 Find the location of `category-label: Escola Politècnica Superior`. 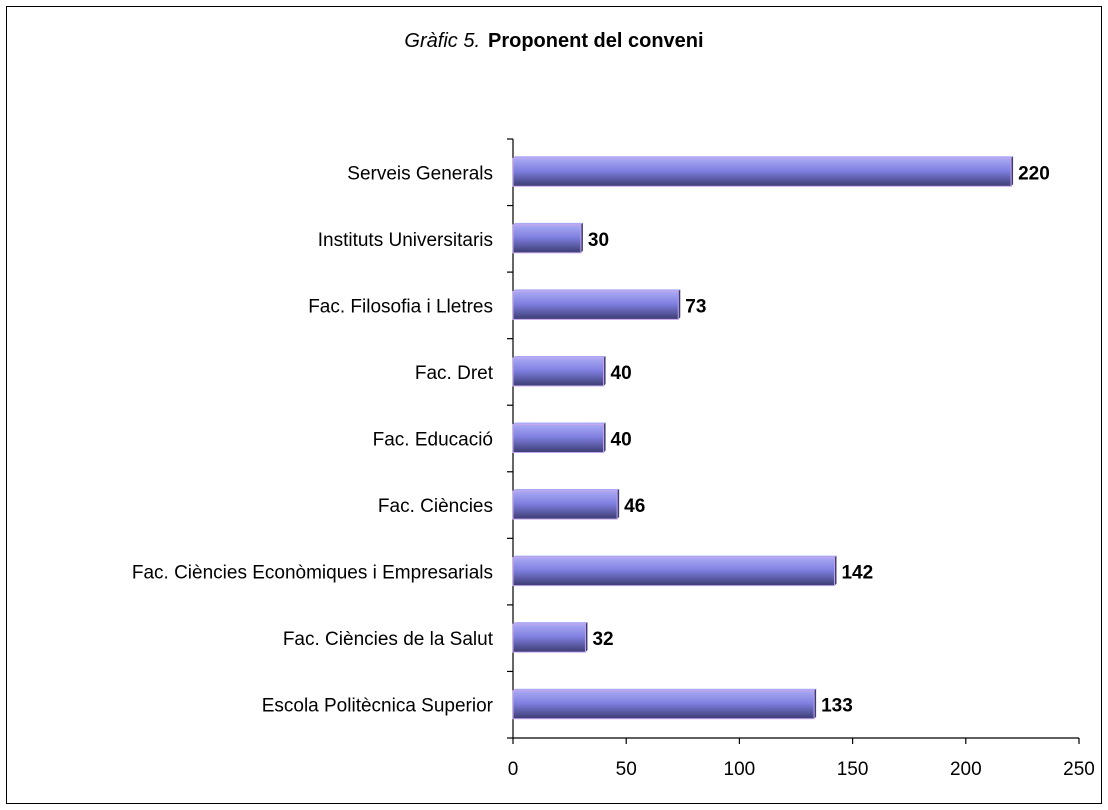

category-label: Escola Politècnica Superior is located at coordinates (378, 706).